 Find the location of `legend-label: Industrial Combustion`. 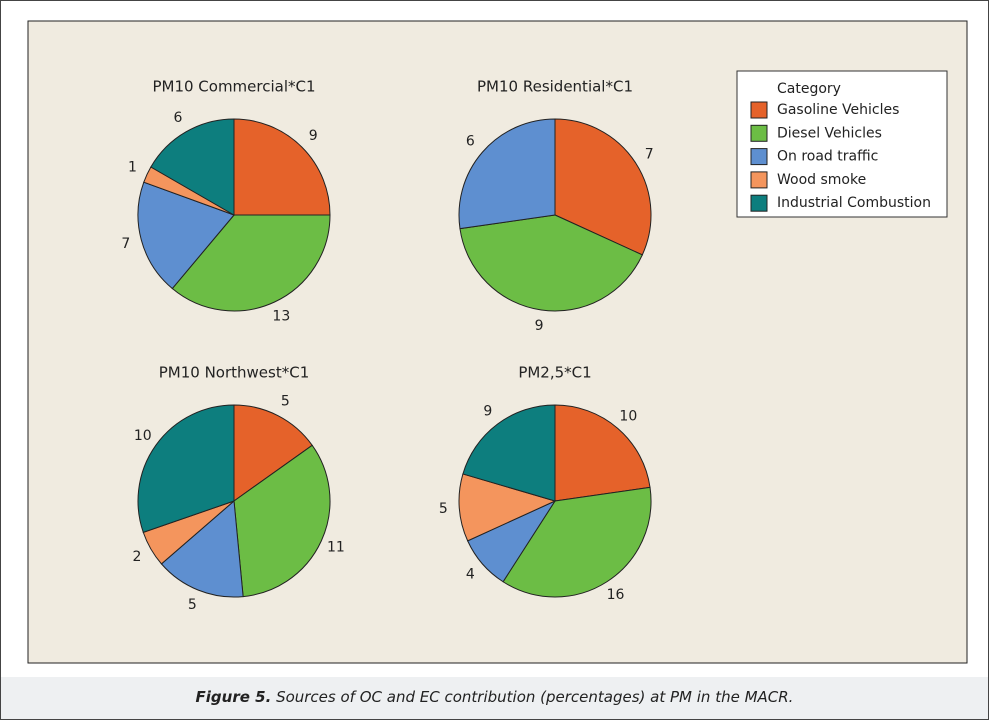

legend-label: Industrial Combustion is located at coordinates (854, 203).